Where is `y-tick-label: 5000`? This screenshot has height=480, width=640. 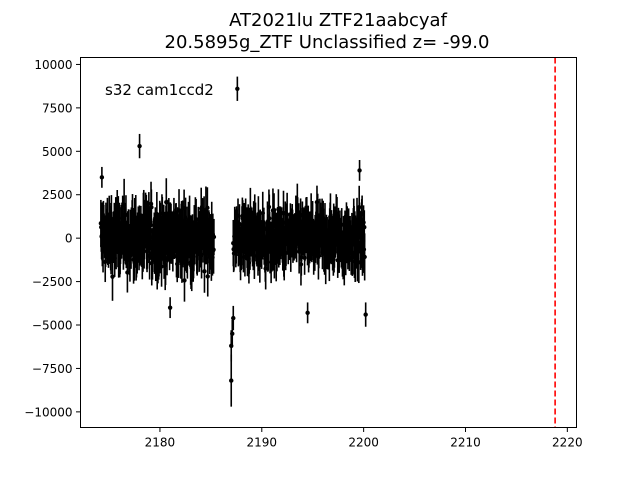 y-tick-label: 5000 is located at coordinates (57, 152).